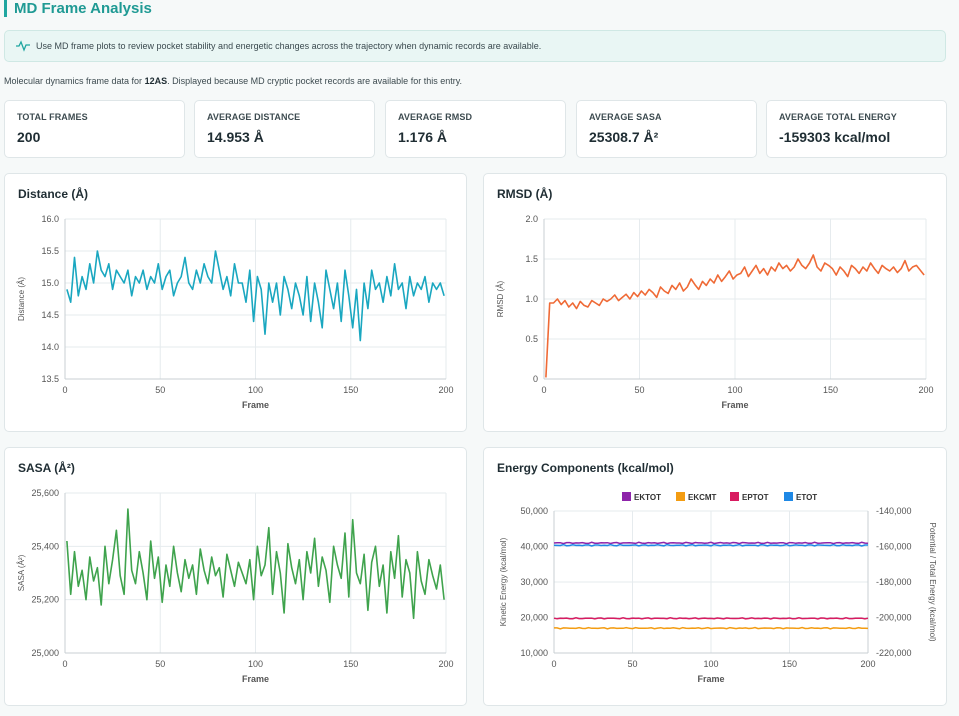 This screenshot has width=959, height=716. Describe the element at coordinates (894, 582) in the screenshot. I see `y2-tick-label: -180,000` at that location.